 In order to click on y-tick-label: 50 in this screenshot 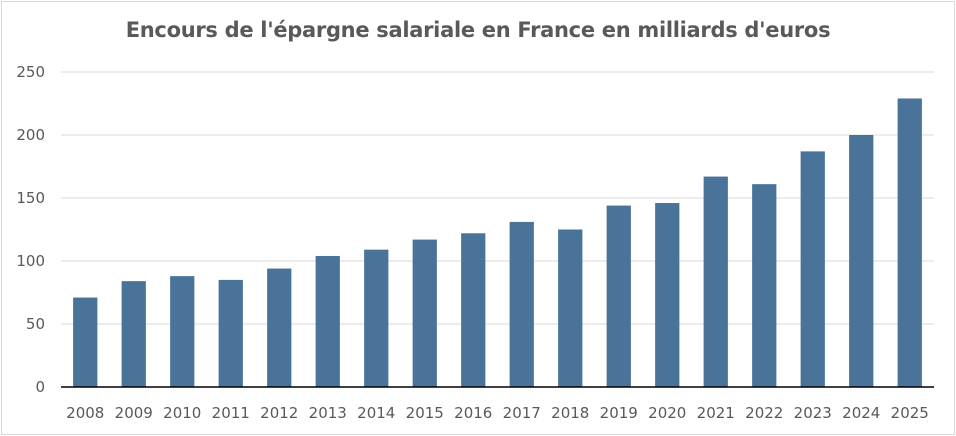, I will do `click(35, 324)`.